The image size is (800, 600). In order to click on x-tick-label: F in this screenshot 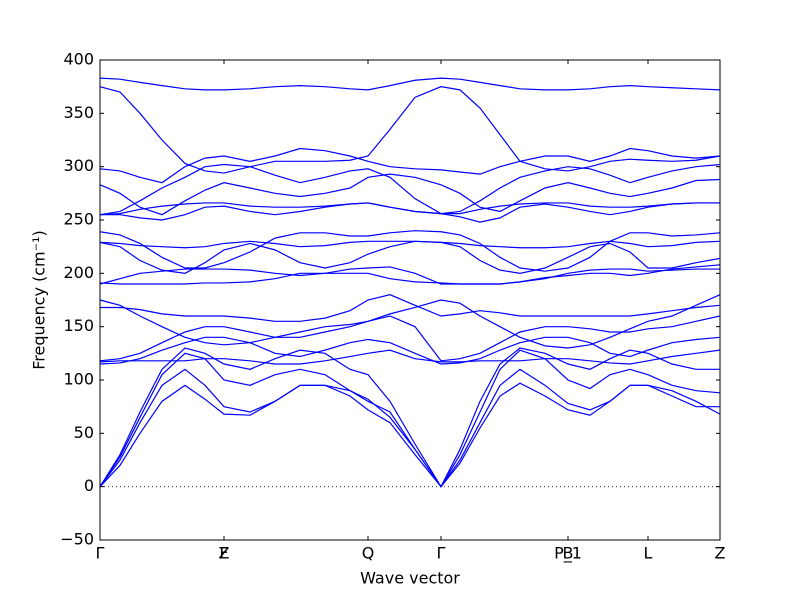, I will do `click(223, 553)`.